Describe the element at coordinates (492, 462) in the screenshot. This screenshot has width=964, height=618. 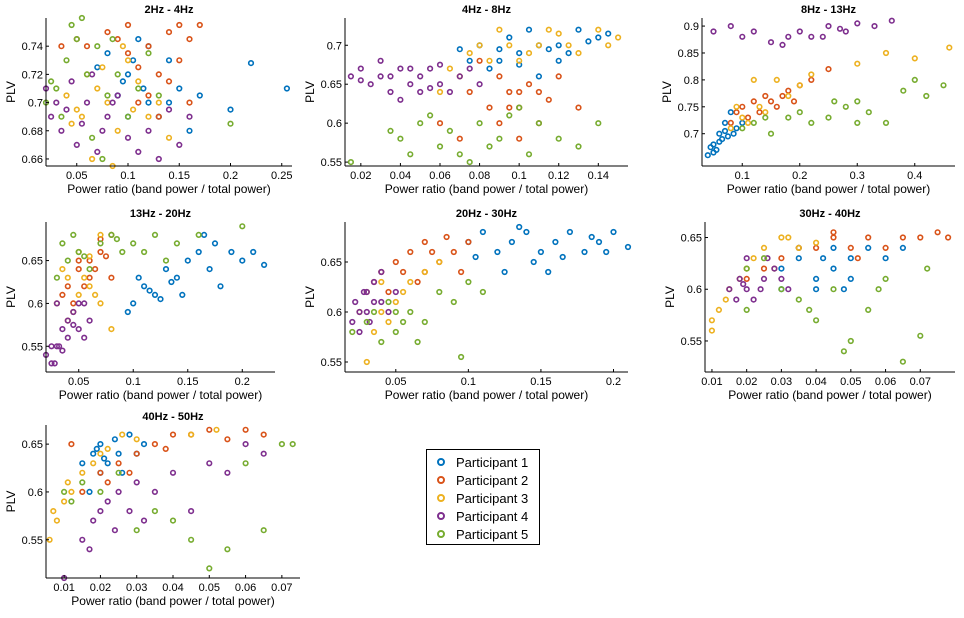
I see `legend-label: Participant 1` at that location.